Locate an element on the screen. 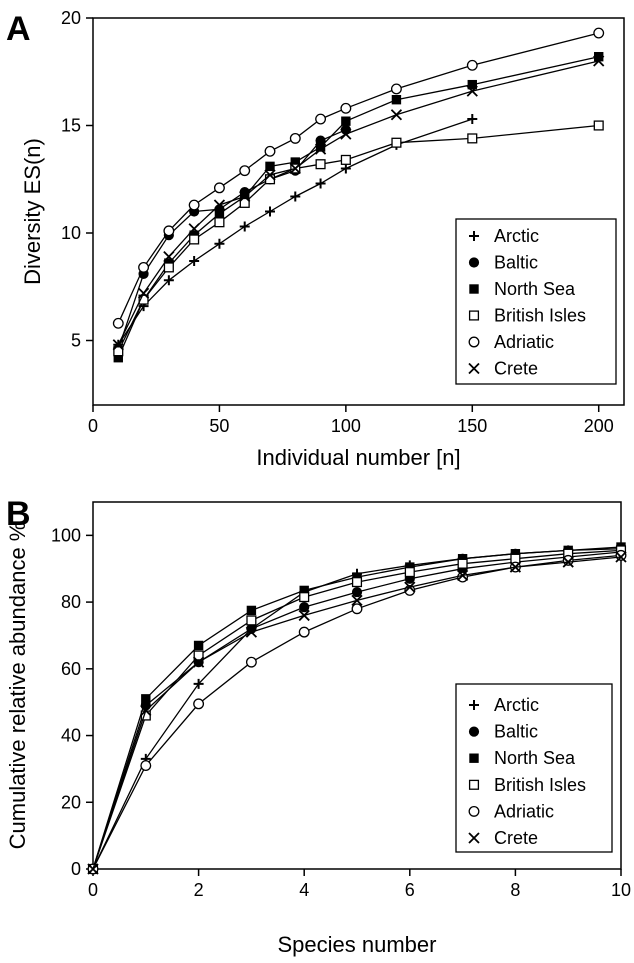 The height and width of the screenshot is (963, 634). panel-a-x-tick-label: 150 is located at coordinates (472, 426).